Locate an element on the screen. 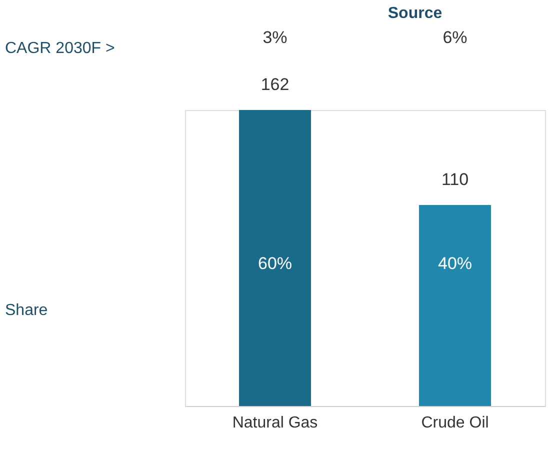 The width and height of the screenshot is (553, 461). text: Share is located at coordinates (26, 310).